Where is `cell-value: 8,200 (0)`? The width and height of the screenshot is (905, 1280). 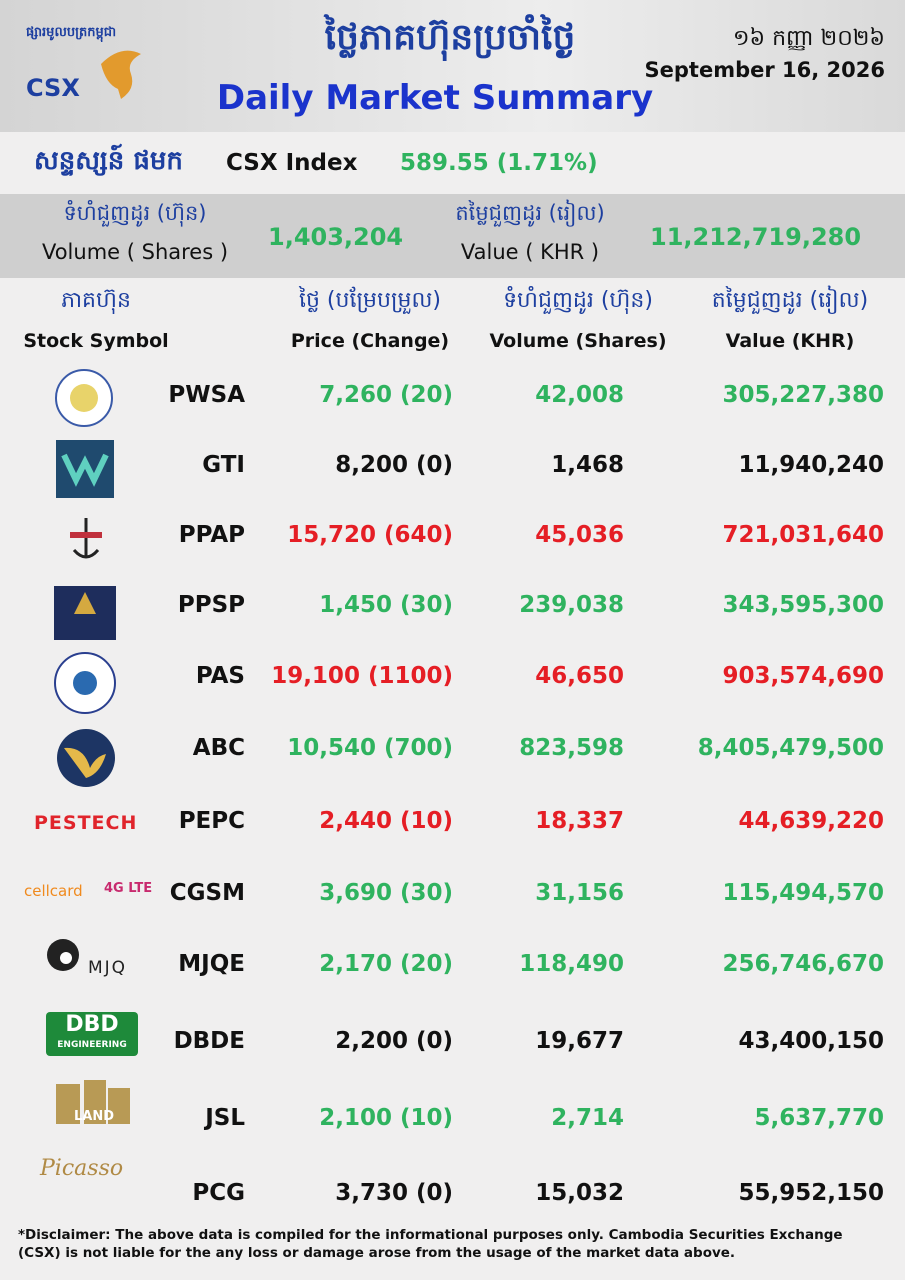
cell-value: 8,200 (0) is located at coordinates (394, 465).